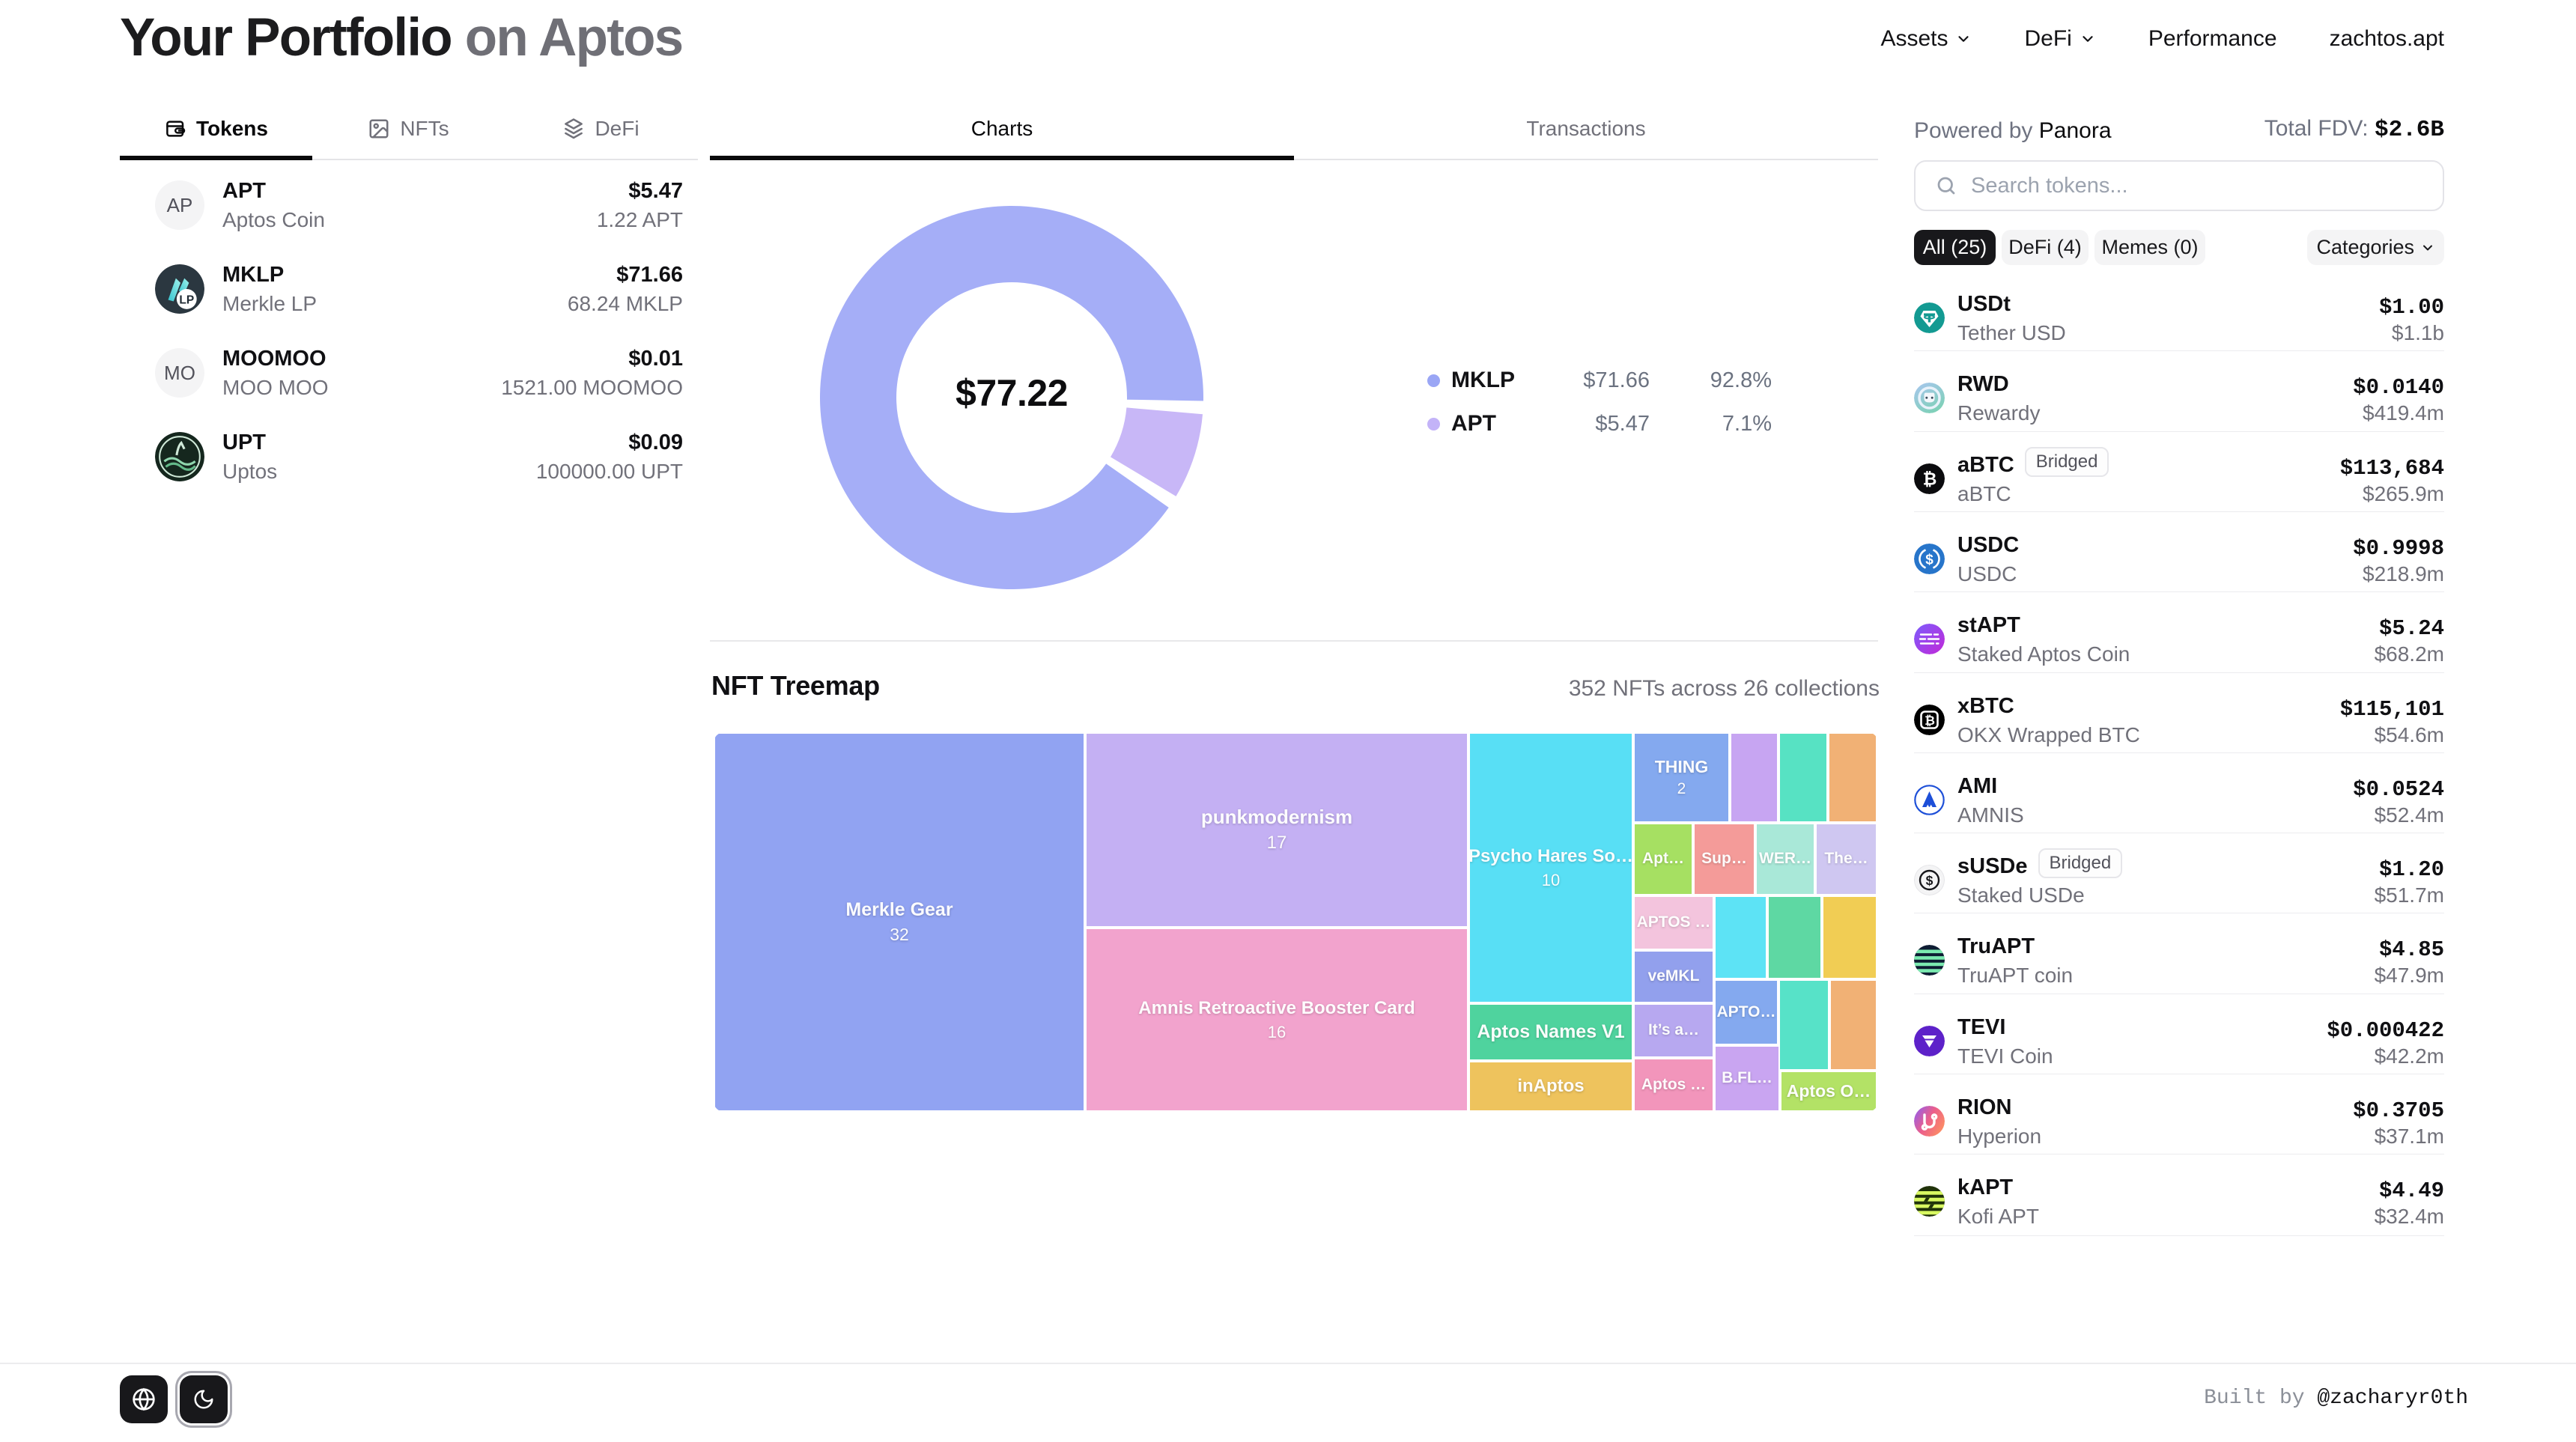  I want to click on svg-text: LP, so click(186, 301).